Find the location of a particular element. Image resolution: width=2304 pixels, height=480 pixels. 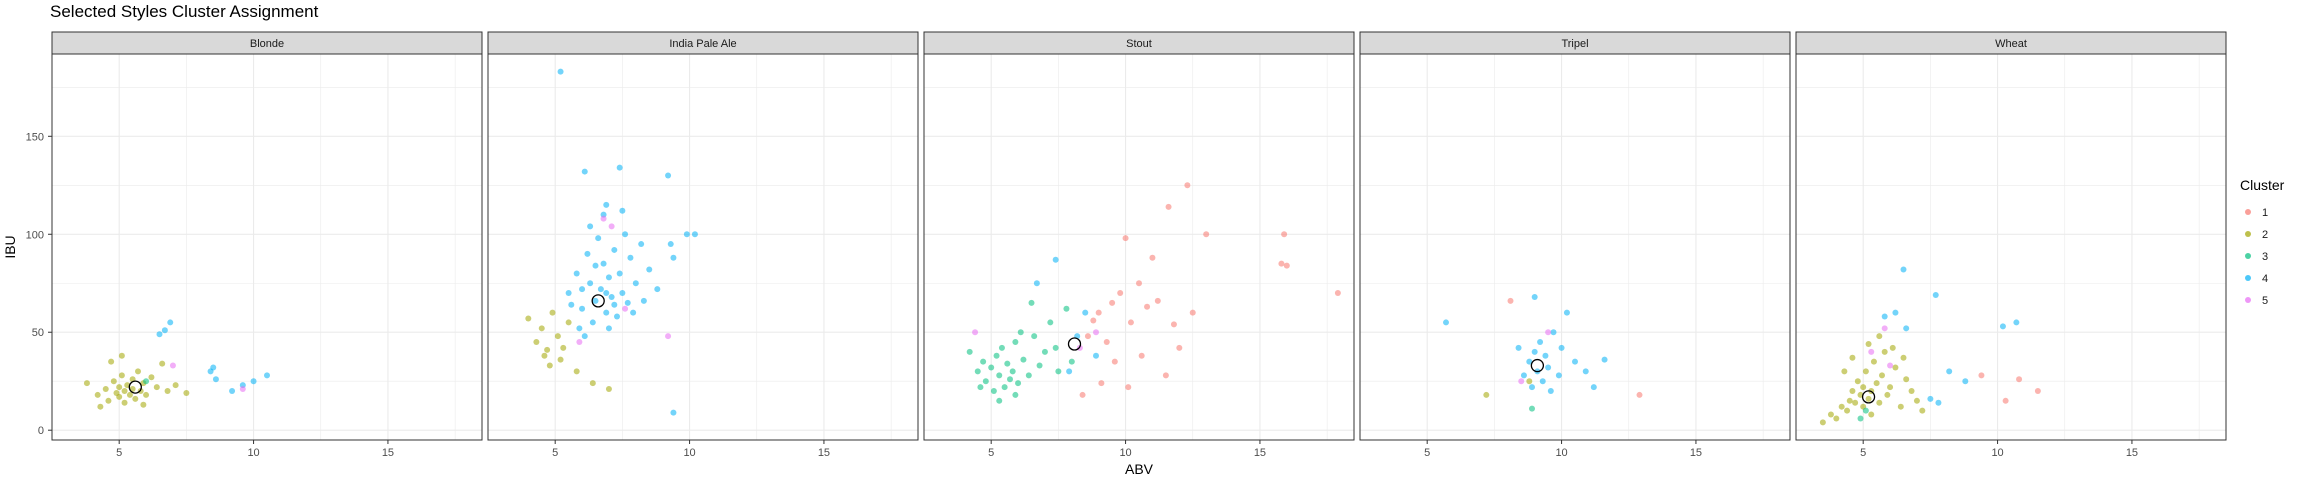

y-tick-label: 0 is located at coordinates (41, 431).